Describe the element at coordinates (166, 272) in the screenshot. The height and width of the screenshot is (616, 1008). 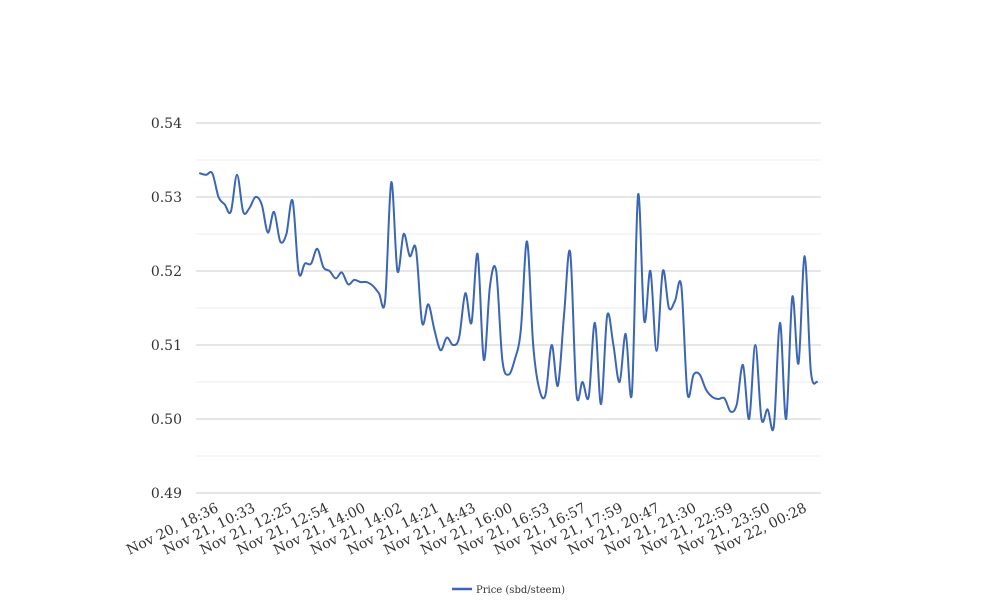
I see `y-tick-label: 0.52` at that location.